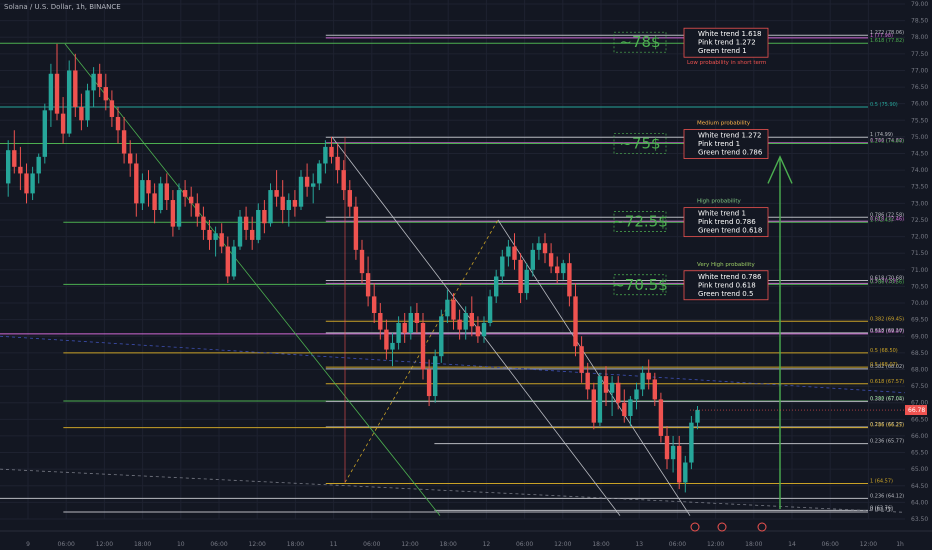  Describe the element at coordinates (919, 519) in the screenshot. I see `price-tick-label: 63.50` at that location.